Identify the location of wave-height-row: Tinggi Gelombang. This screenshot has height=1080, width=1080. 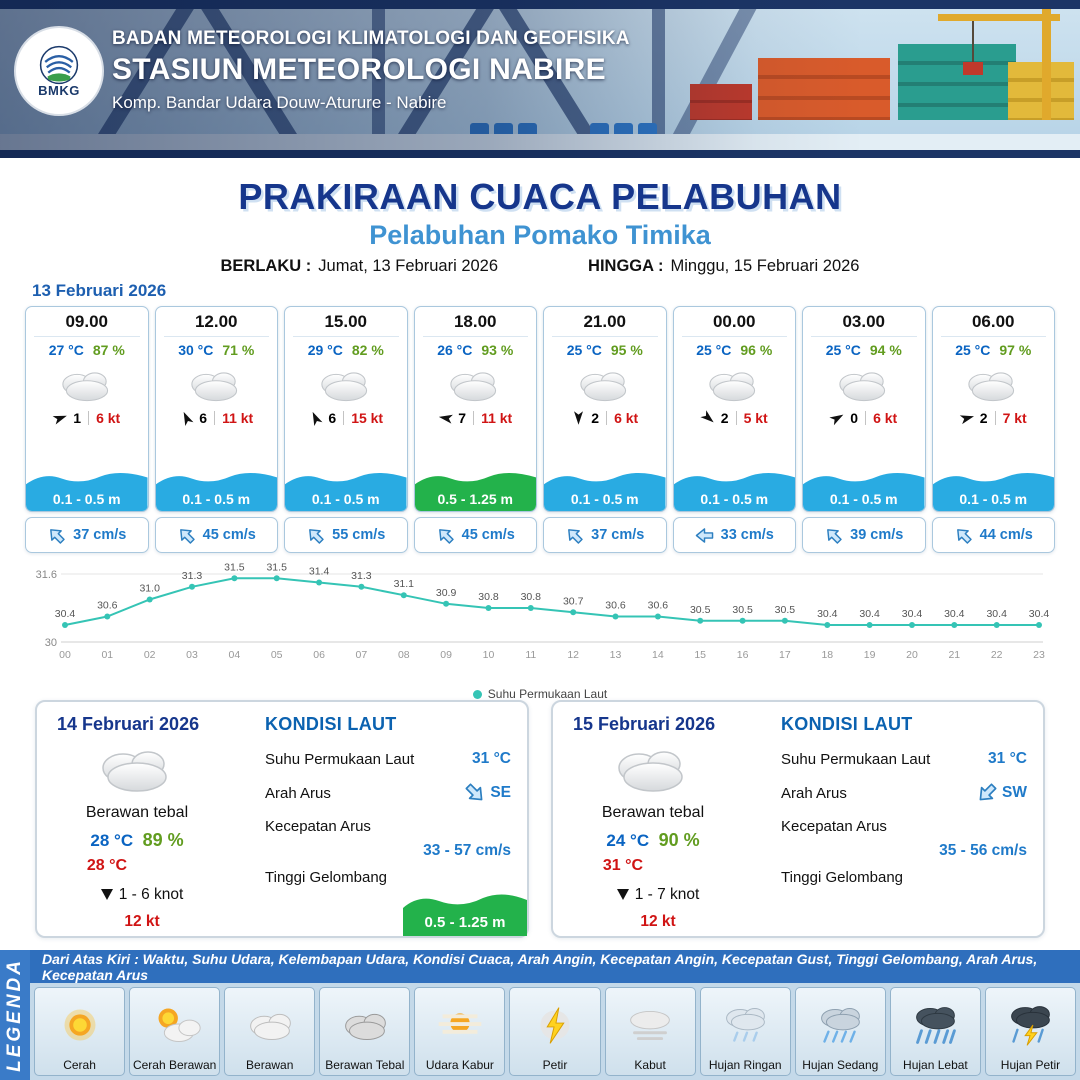
(842, 877).